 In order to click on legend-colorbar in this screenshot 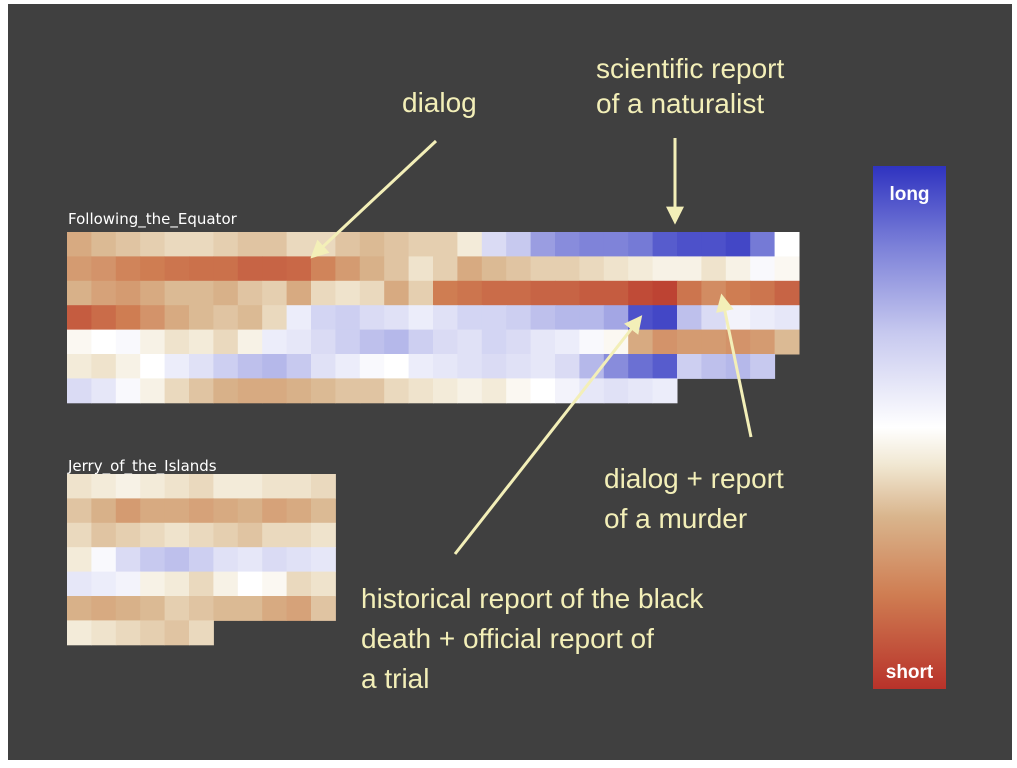, I will do `click(909, 427)`.